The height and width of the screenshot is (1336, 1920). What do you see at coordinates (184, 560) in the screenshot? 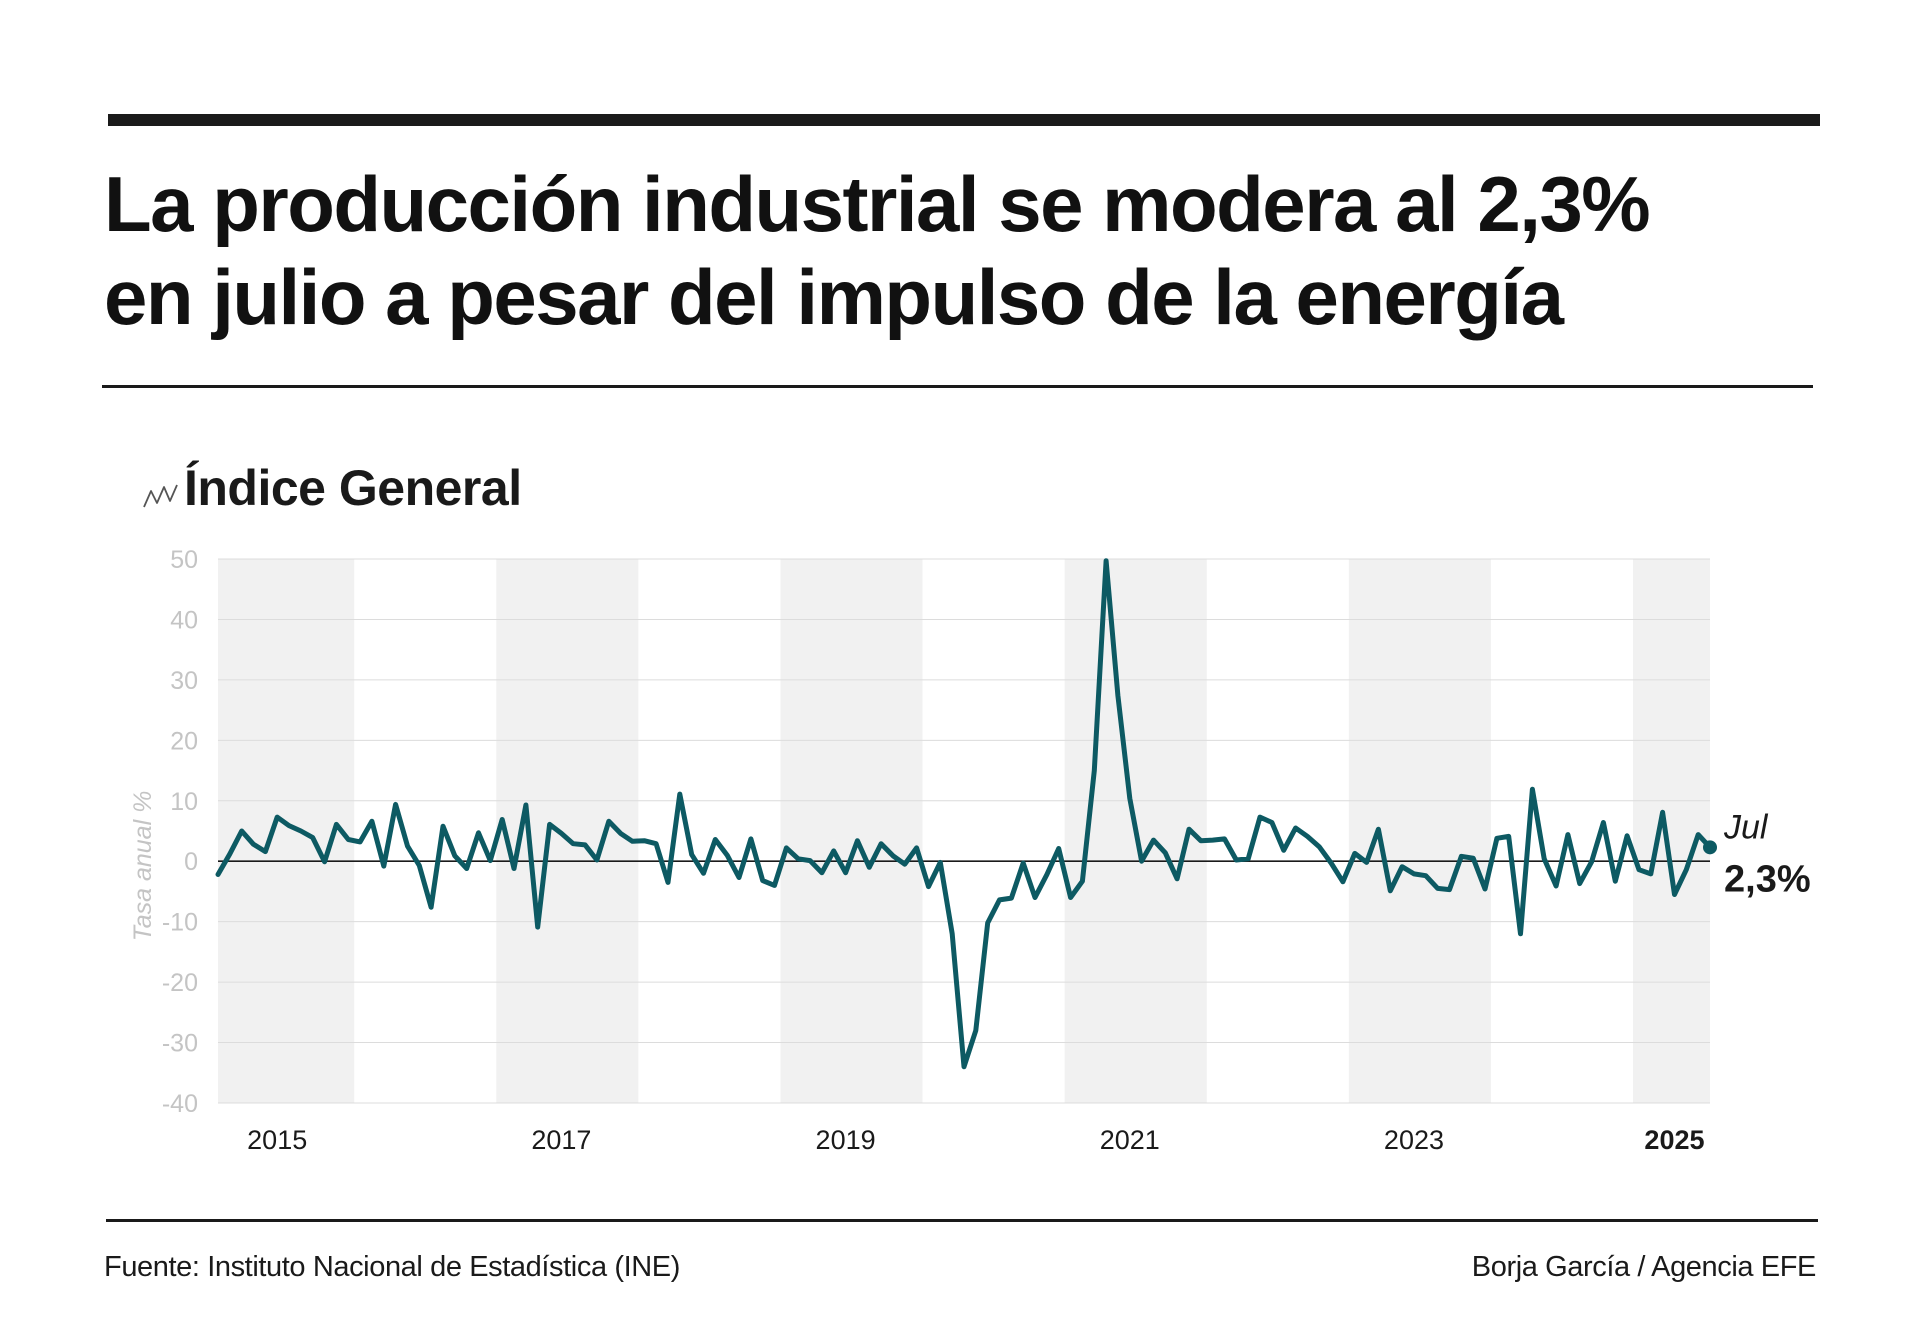
I see `y-tick-label: 50` at bounding box center [184, 560].